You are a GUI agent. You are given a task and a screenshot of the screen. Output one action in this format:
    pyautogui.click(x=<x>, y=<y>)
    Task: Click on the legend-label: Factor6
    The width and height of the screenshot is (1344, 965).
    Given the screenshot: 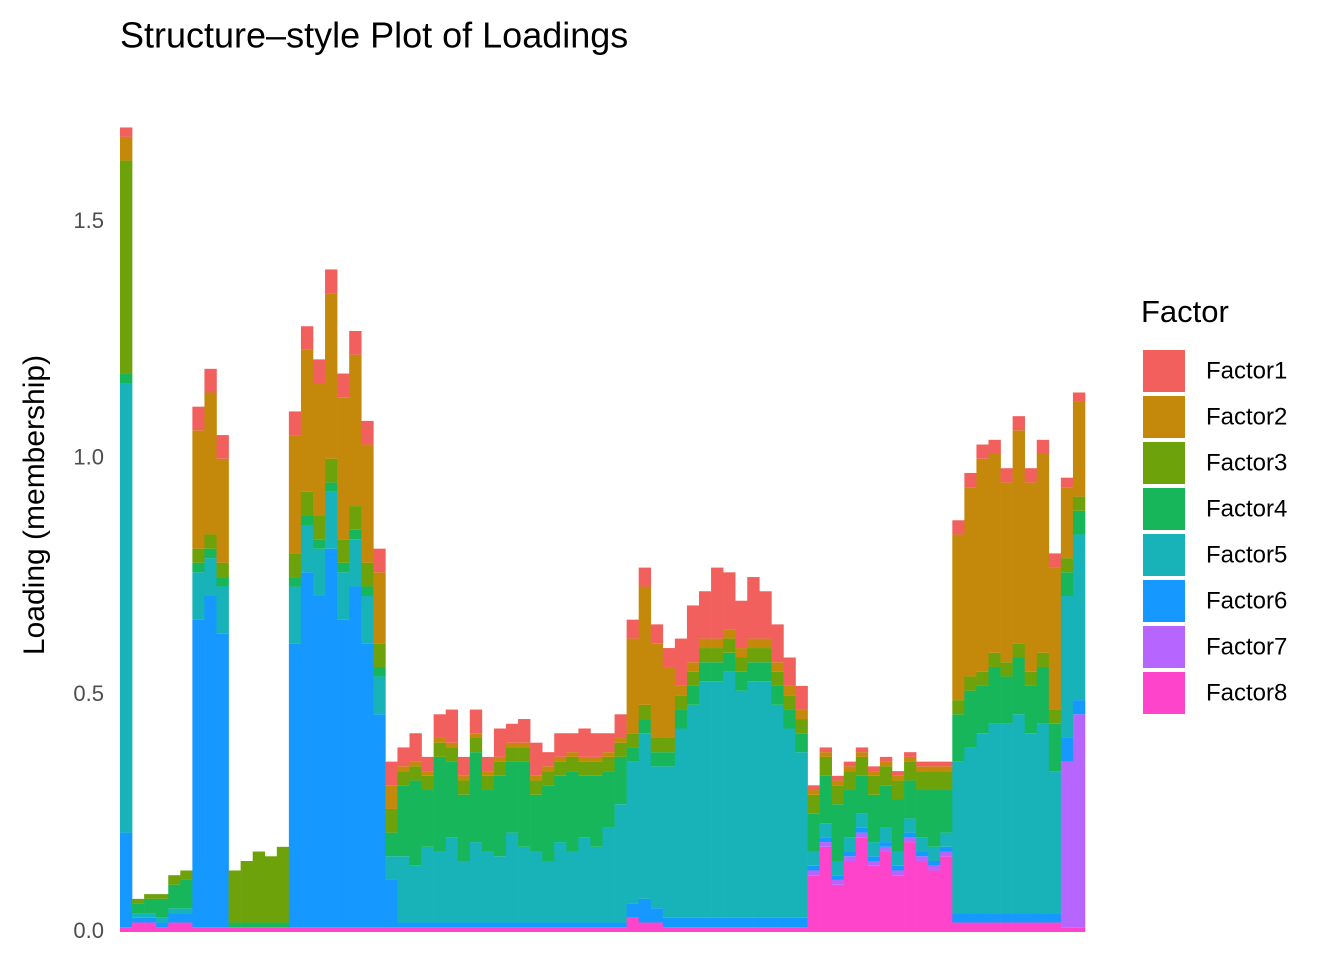 What is the action you would take?
    pyautogui.click(x=1246, y=600)
    